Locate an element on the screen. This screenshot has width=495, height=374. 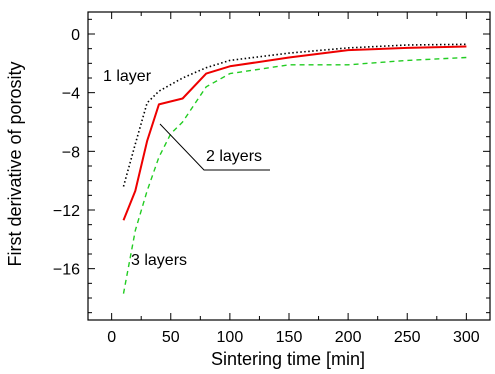
x-axis-title: Sintering time [min] is located at coordinates (288, 359).